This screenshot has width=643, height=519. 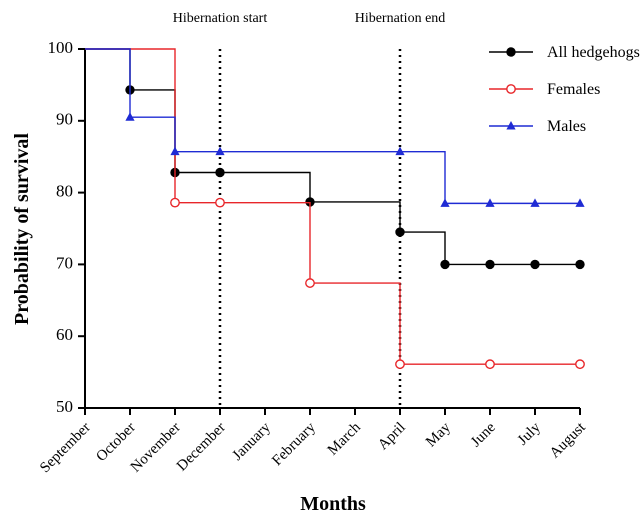 What do you see at coordinates (537, 126) in the screenshot?
I see `legend-item: Males` at bounding box center [537, 126].